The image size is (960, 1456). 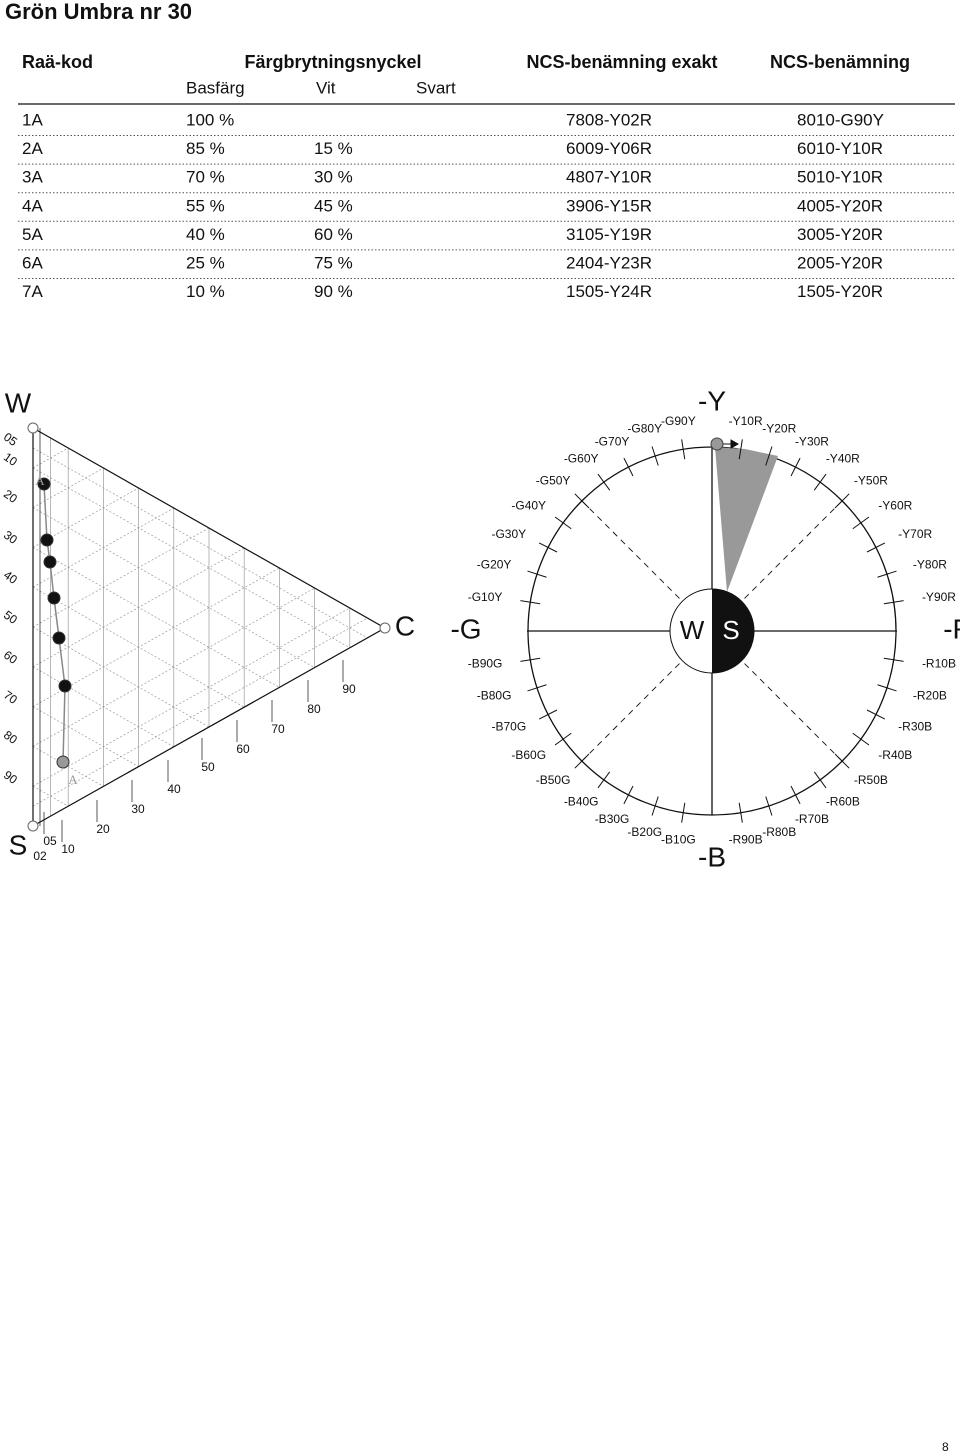 I want to click on hue-label: -R90B, so click(x=746, y=840).